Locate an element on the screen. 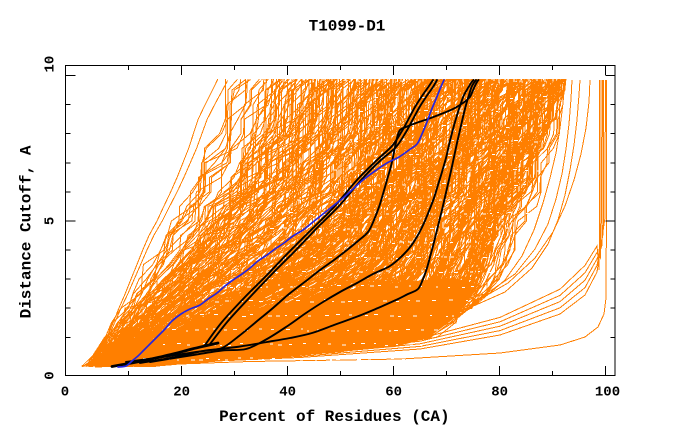 Image resolution: width=680 pixels, height=440 pixels. svg-text: 40 is located at coordinates (287, 392).